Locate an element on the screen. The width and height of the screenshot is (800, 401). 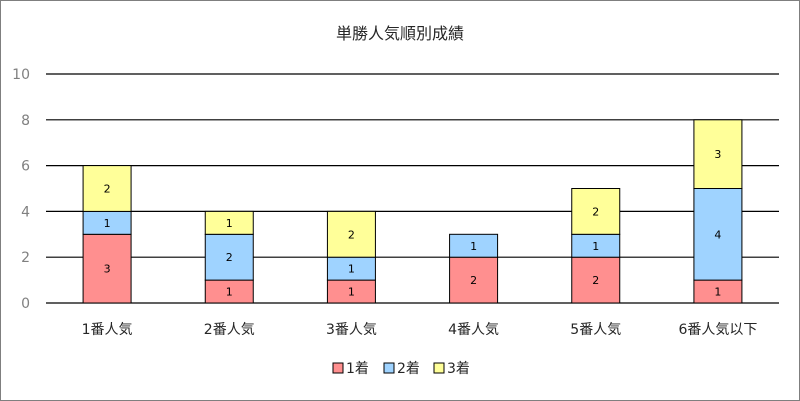
x-tick-label: 6番人気以下 is located at coordinates (717, 330).